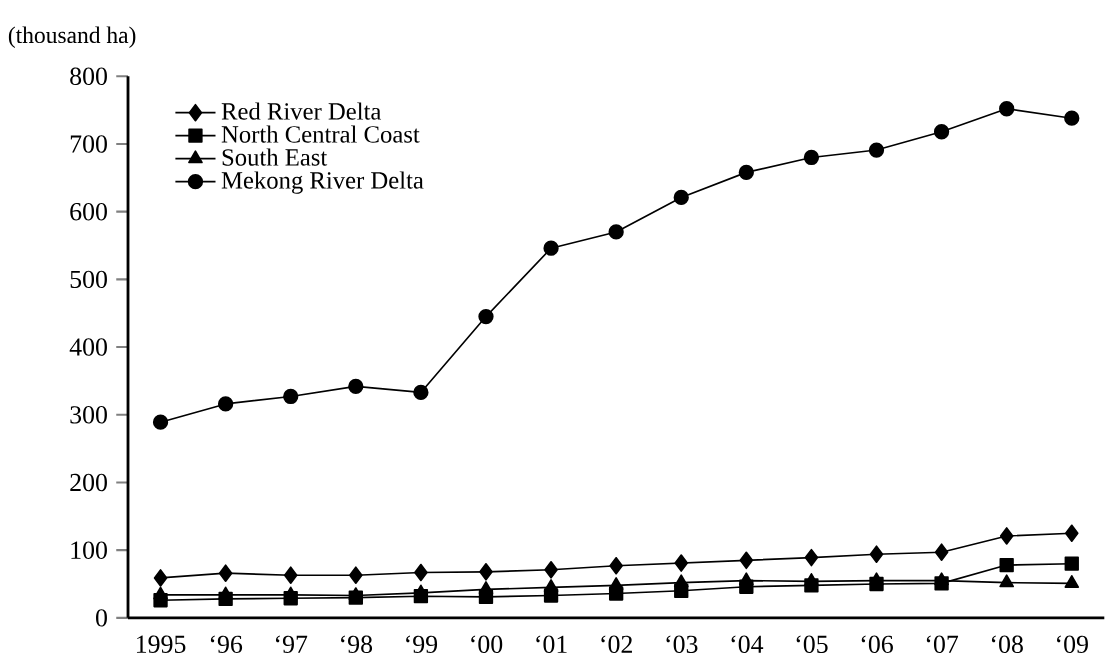  Describe the element at coordinates (72, 37) in the screenshot. I see `y-axis-title: (thousand ha)` at that location.